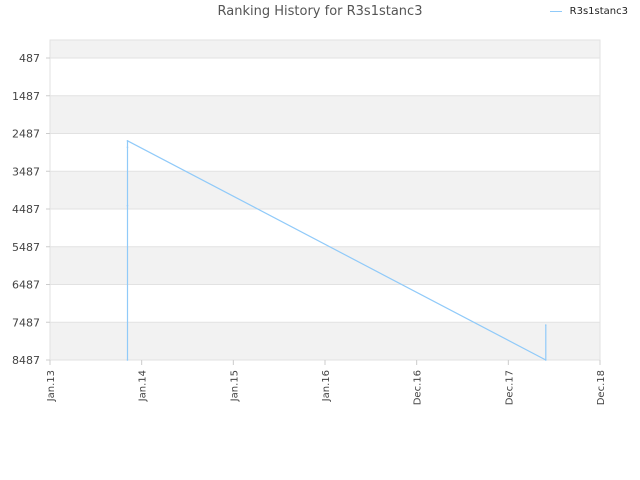 The height and width of the screenshot is (480, 640). Describe the element at coordinates (26, 209) in the screenshot. I see `y-tick-label: 4487` at that location.